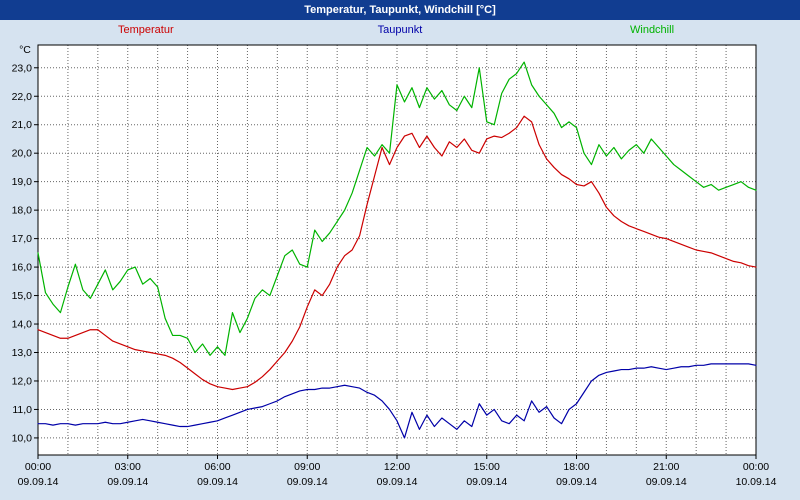 This screenshot has height=500, width=800. What do you see at coordinates (22, 211) in the screenshot?
I see `y-axis-tick-label: 18,0` at bounding box center [22, 211].